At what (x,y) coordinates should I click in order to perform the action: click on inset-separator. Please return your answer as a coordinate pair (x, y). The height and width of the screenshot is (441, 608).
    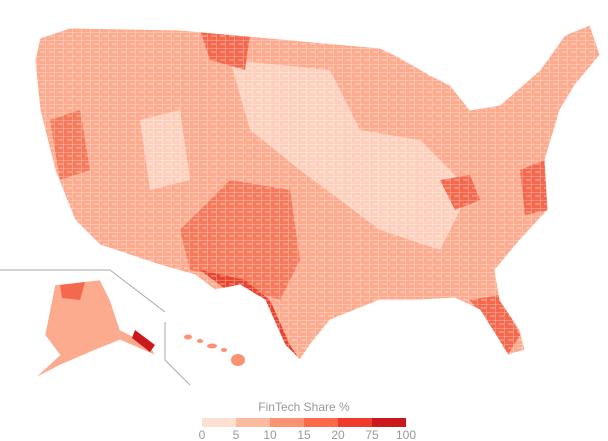
    Looking at the image, I should click on (95, 327).